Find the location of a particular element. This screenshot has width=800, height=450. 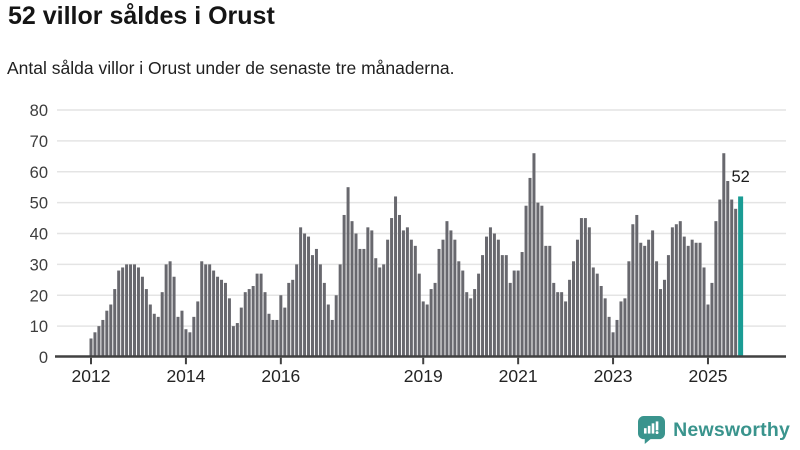

y-axis-tick-label: 0 is located at coordinates (43, 358).